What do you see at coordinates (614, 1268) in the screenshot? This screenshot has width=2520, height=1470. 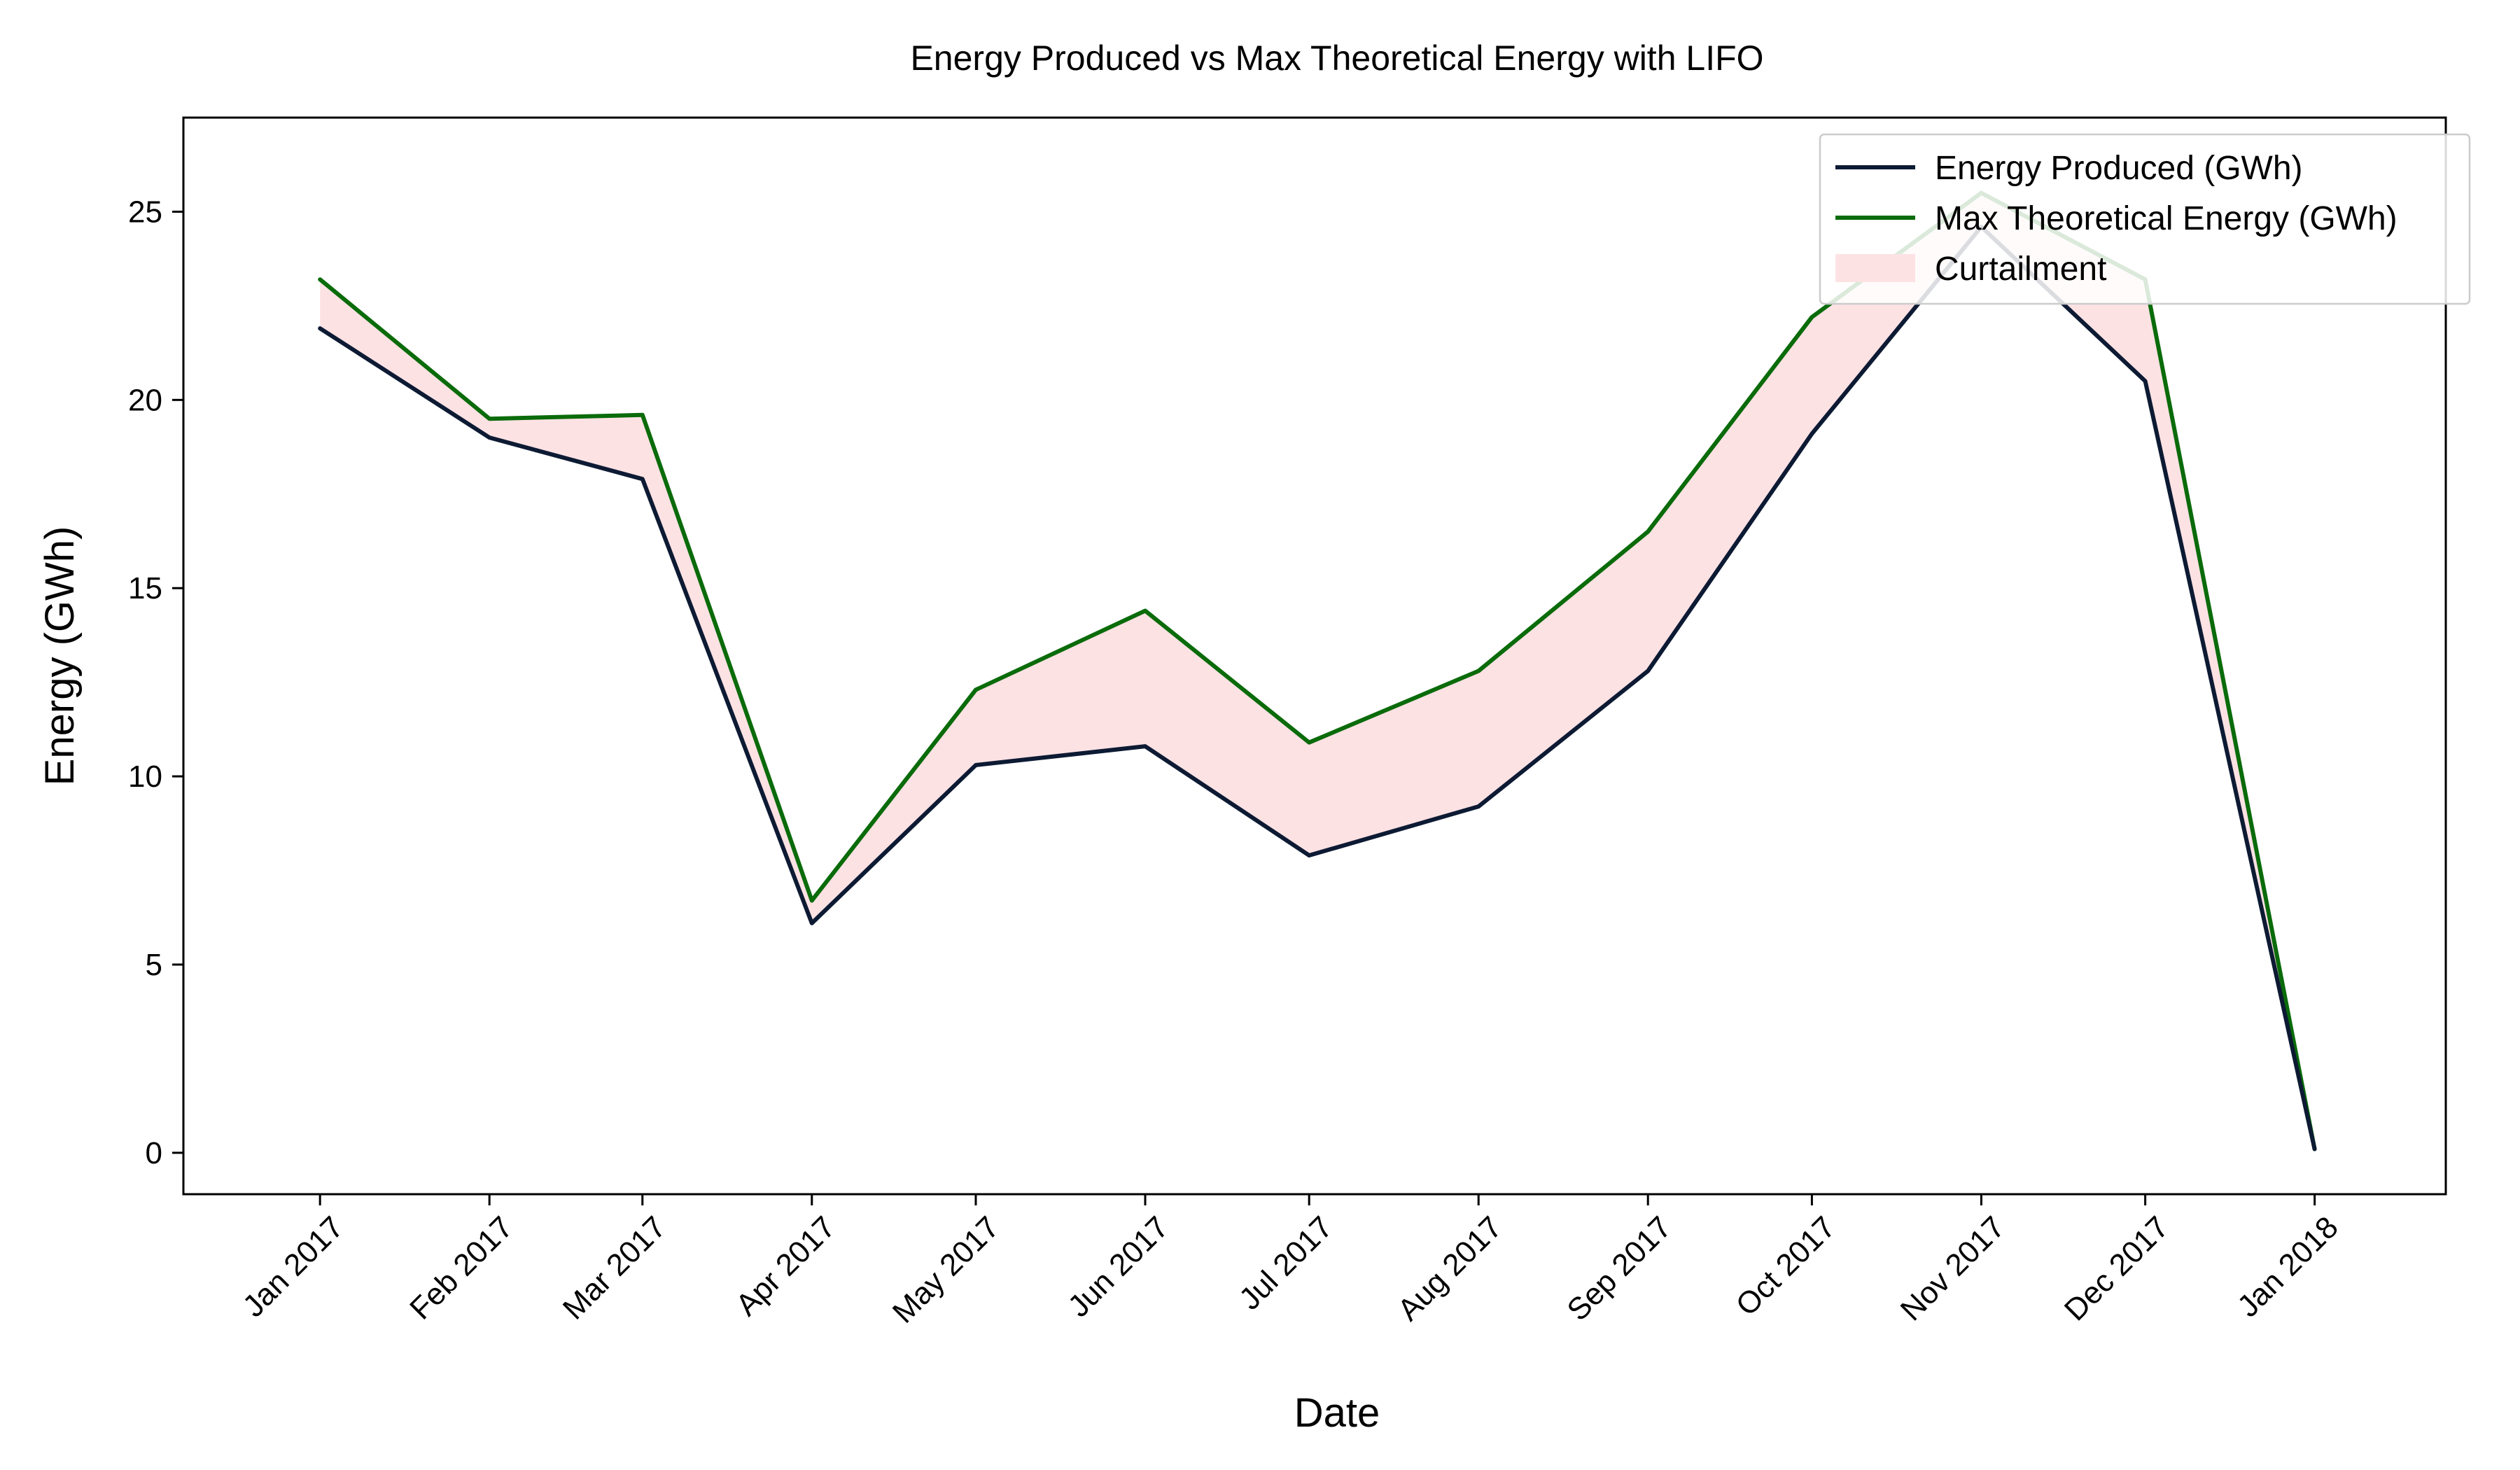 I see `x-tick-label: Mar 2017` at bounding box center [614, 1268].